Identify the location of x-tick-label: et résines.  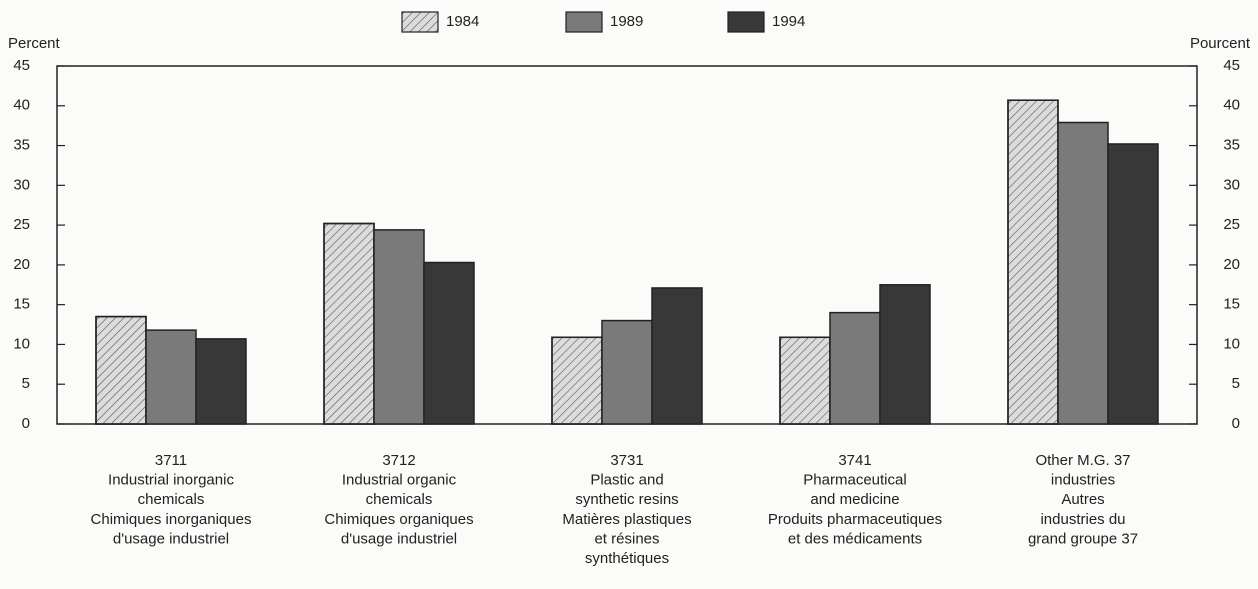
(626, 538).